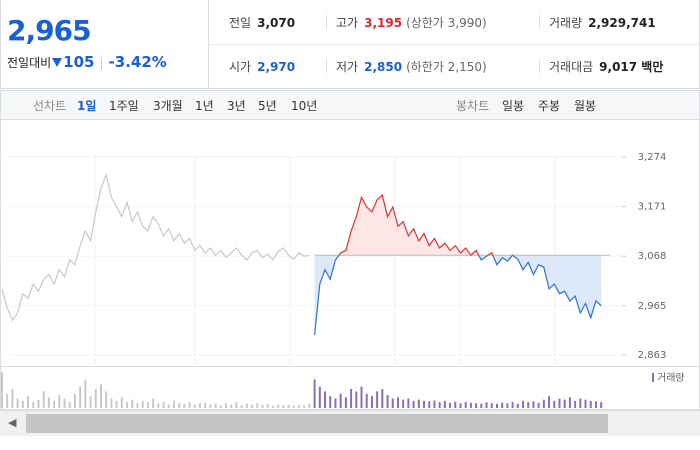 The height and width of the screenshot is (450, 700). Describe the element at coordinates (622, 23) in the screenshot. I see `stat-value: 2,929,741` at that location.